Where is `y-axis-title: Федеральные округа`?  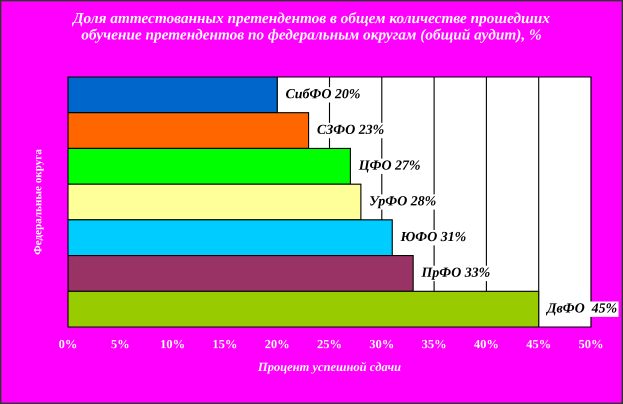 y-axis-title: Федеральные округа is located at coordinates (39, 201).